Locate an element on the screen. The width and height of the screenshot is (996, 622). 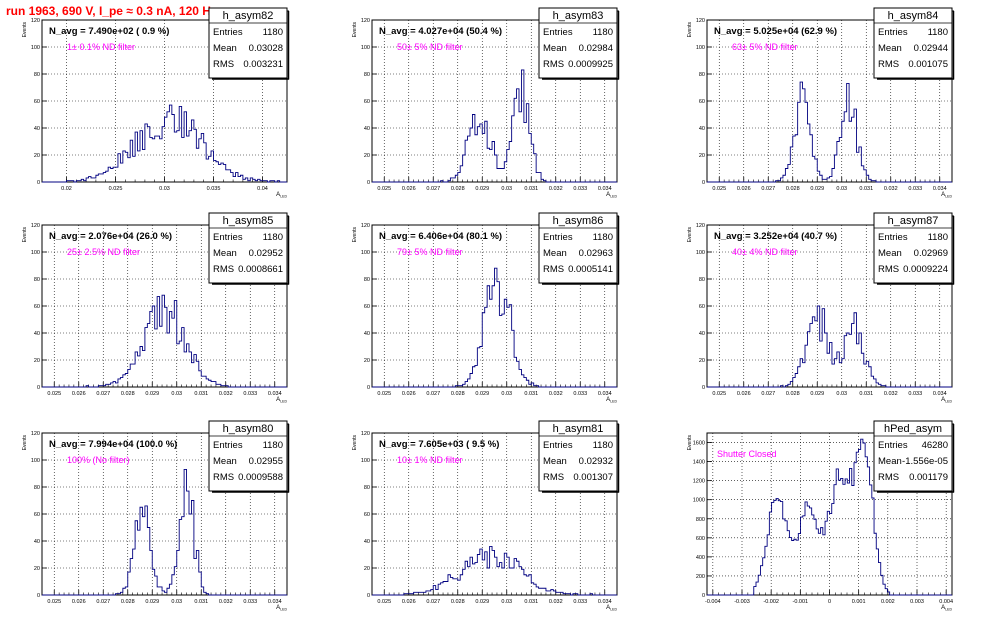
stats-value: 0.02984 is located at coordinates (596, 48).